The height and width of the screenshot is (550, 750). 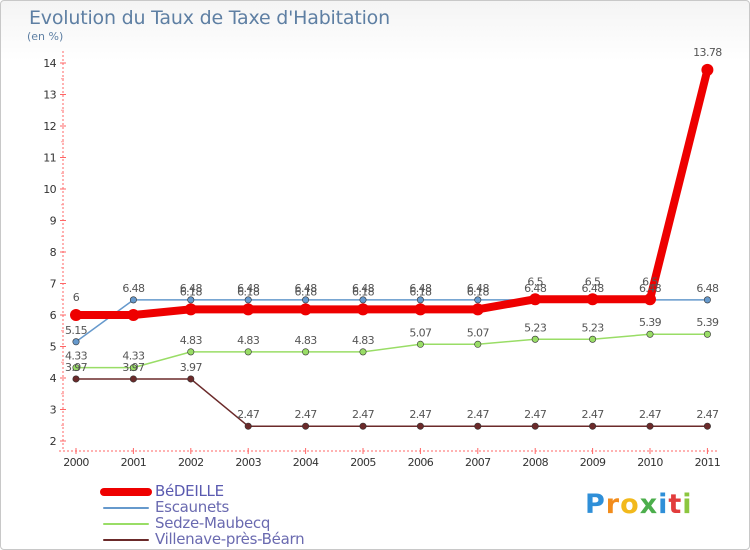 What do you see at coordinates (192, 507) in the screenshot?
I see `legend-label-escaunets: Escaunets` at bounding box center [192, 507].